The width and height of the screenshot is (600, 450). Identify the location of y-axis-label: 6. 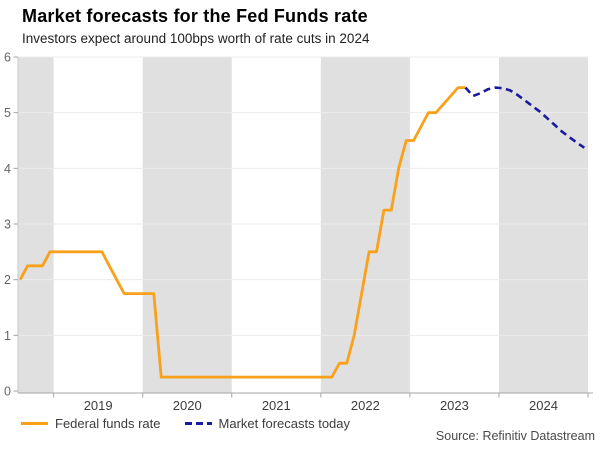
(7, 58).